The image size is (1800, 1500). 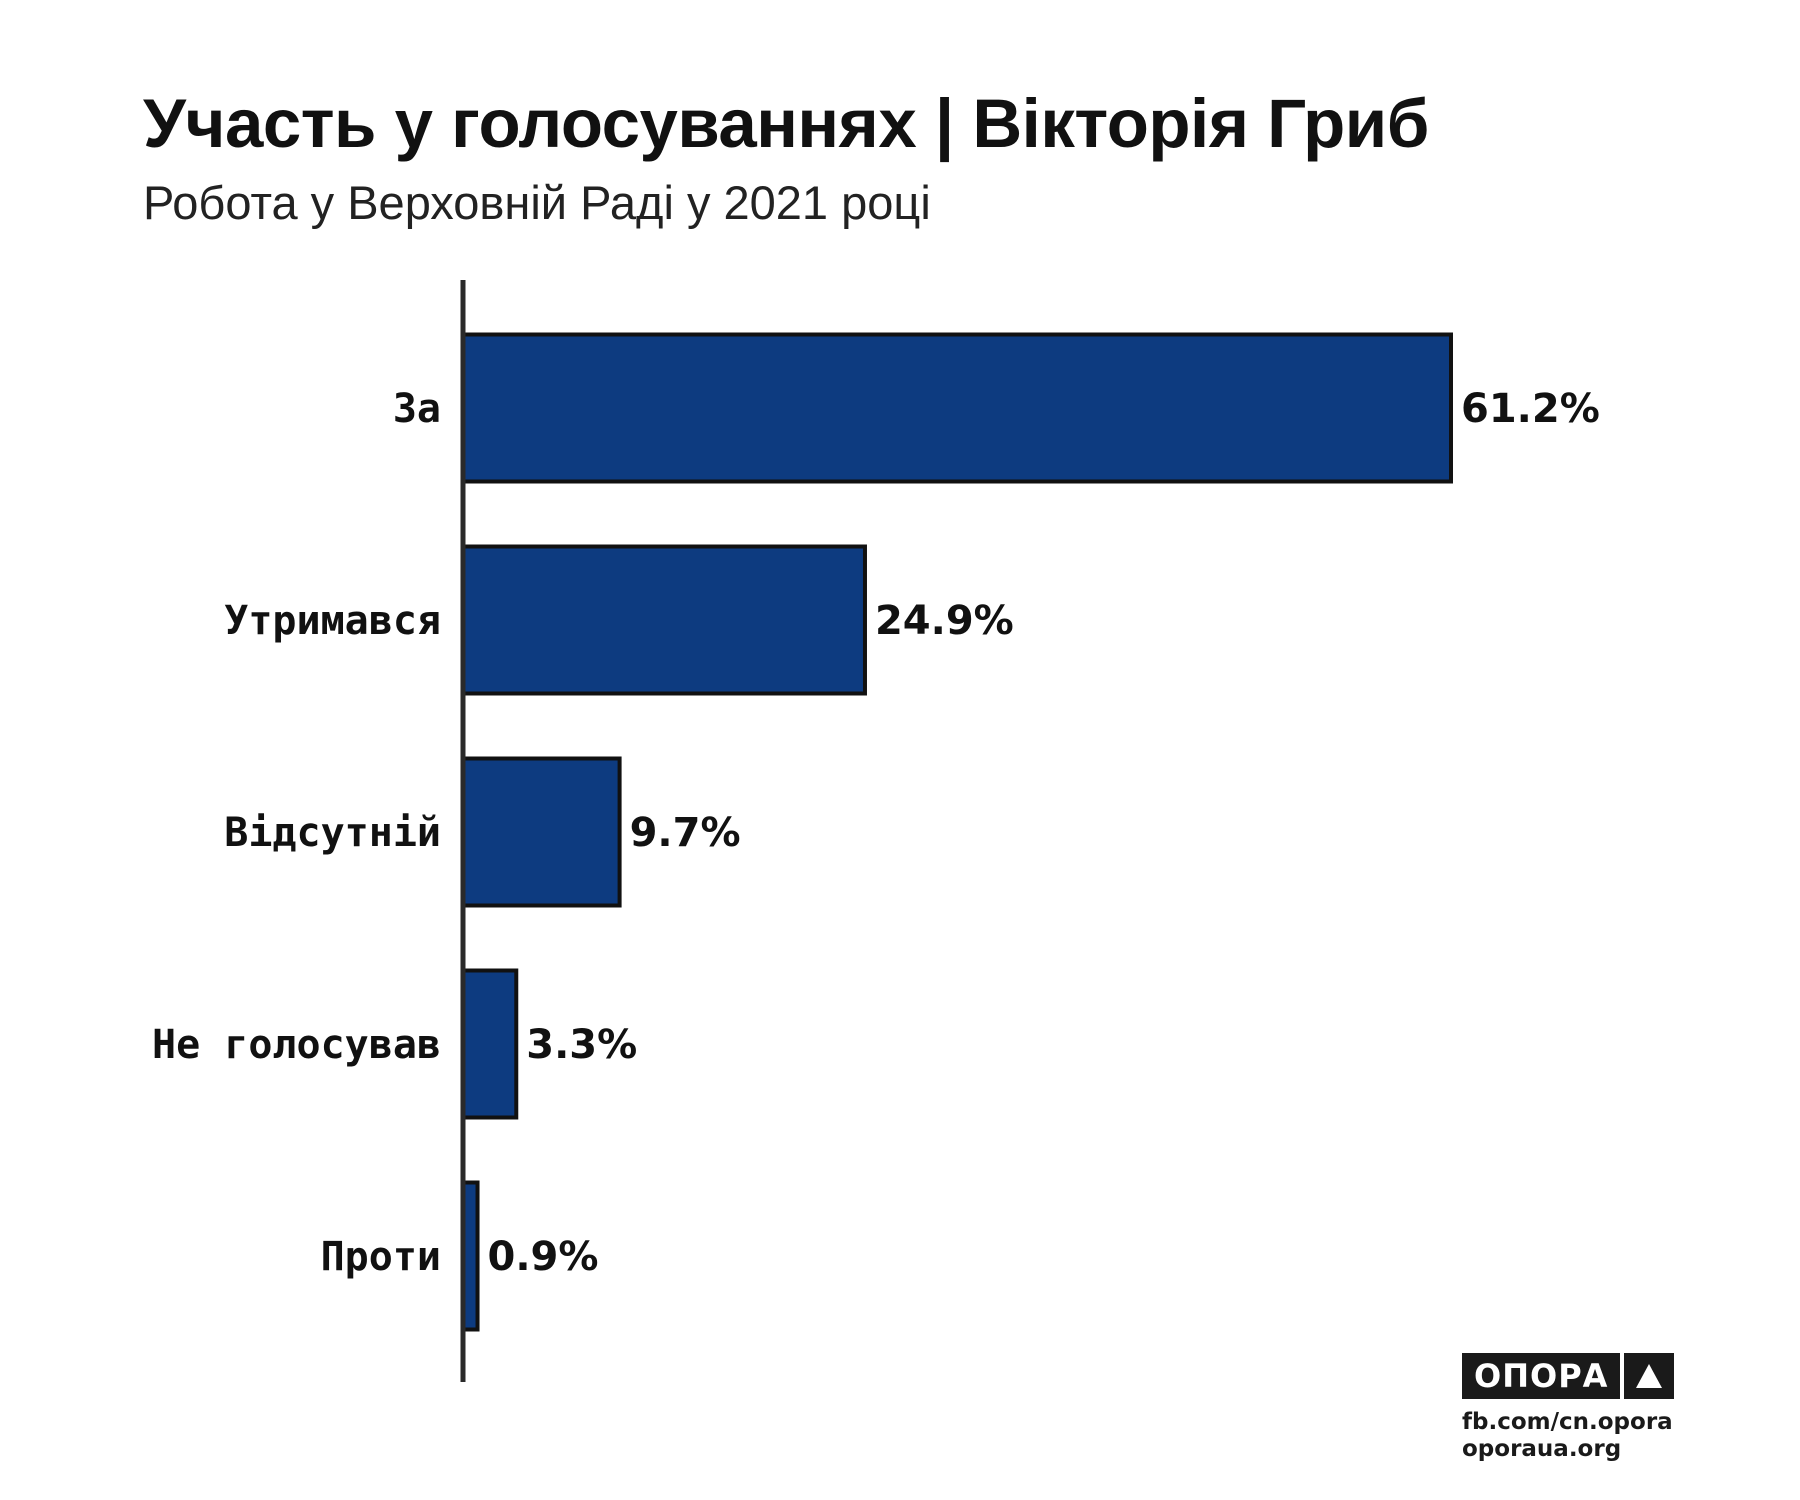 I want to click on value-label: 24.9%, so click(x=944, y=621).